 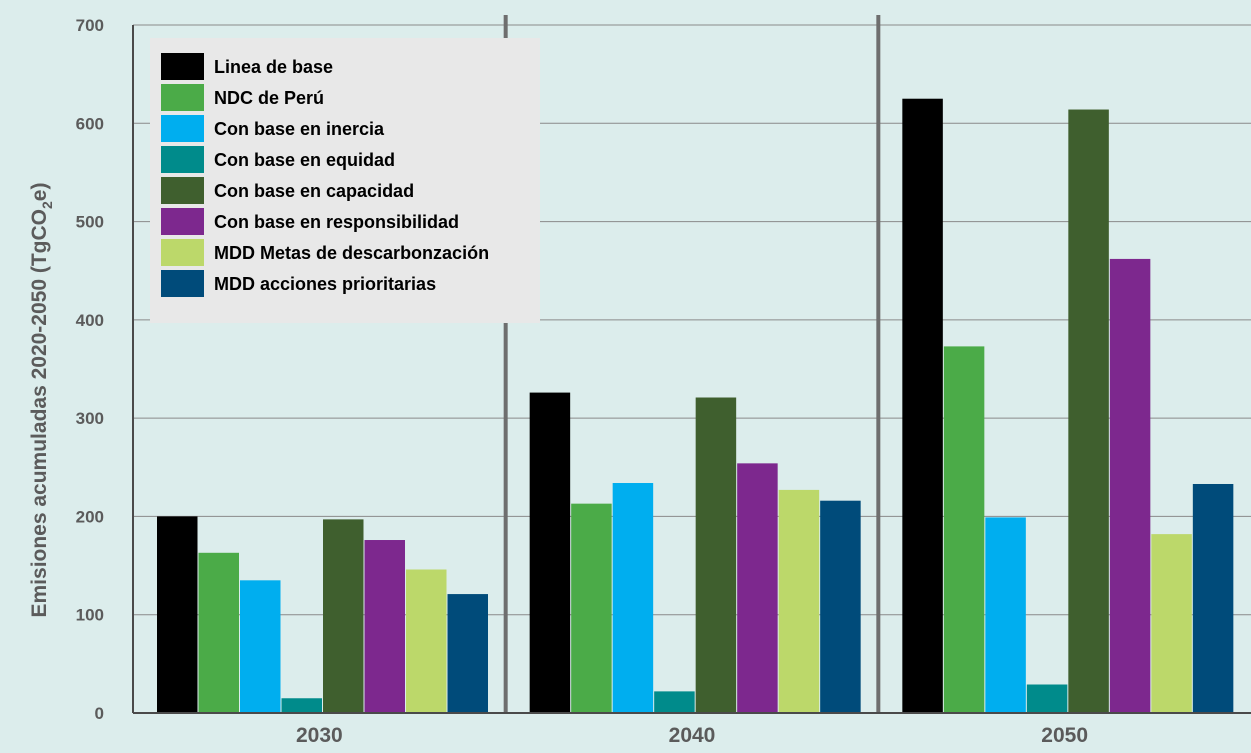 I want to click on y-axis-label: Emisiones acumuladas 2020-2050 (TgCO2e), so click(x=41, y=400).